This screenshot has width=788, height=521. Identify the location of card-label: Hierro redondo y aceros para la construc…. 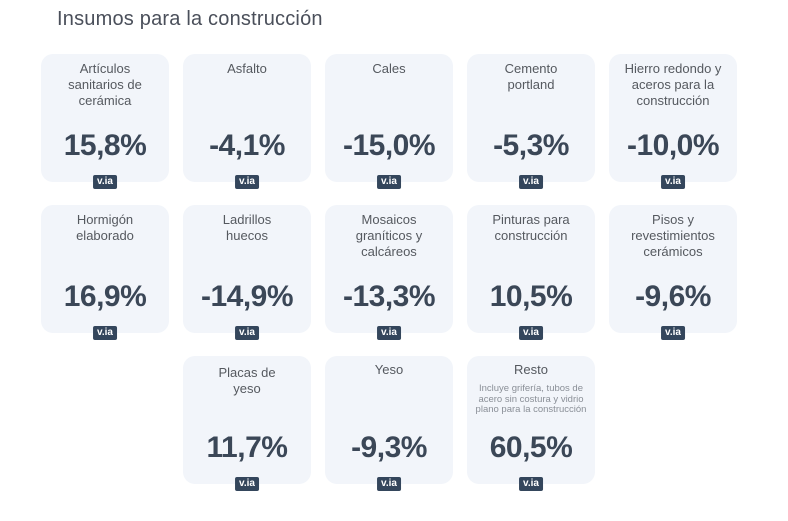
(673, 84).